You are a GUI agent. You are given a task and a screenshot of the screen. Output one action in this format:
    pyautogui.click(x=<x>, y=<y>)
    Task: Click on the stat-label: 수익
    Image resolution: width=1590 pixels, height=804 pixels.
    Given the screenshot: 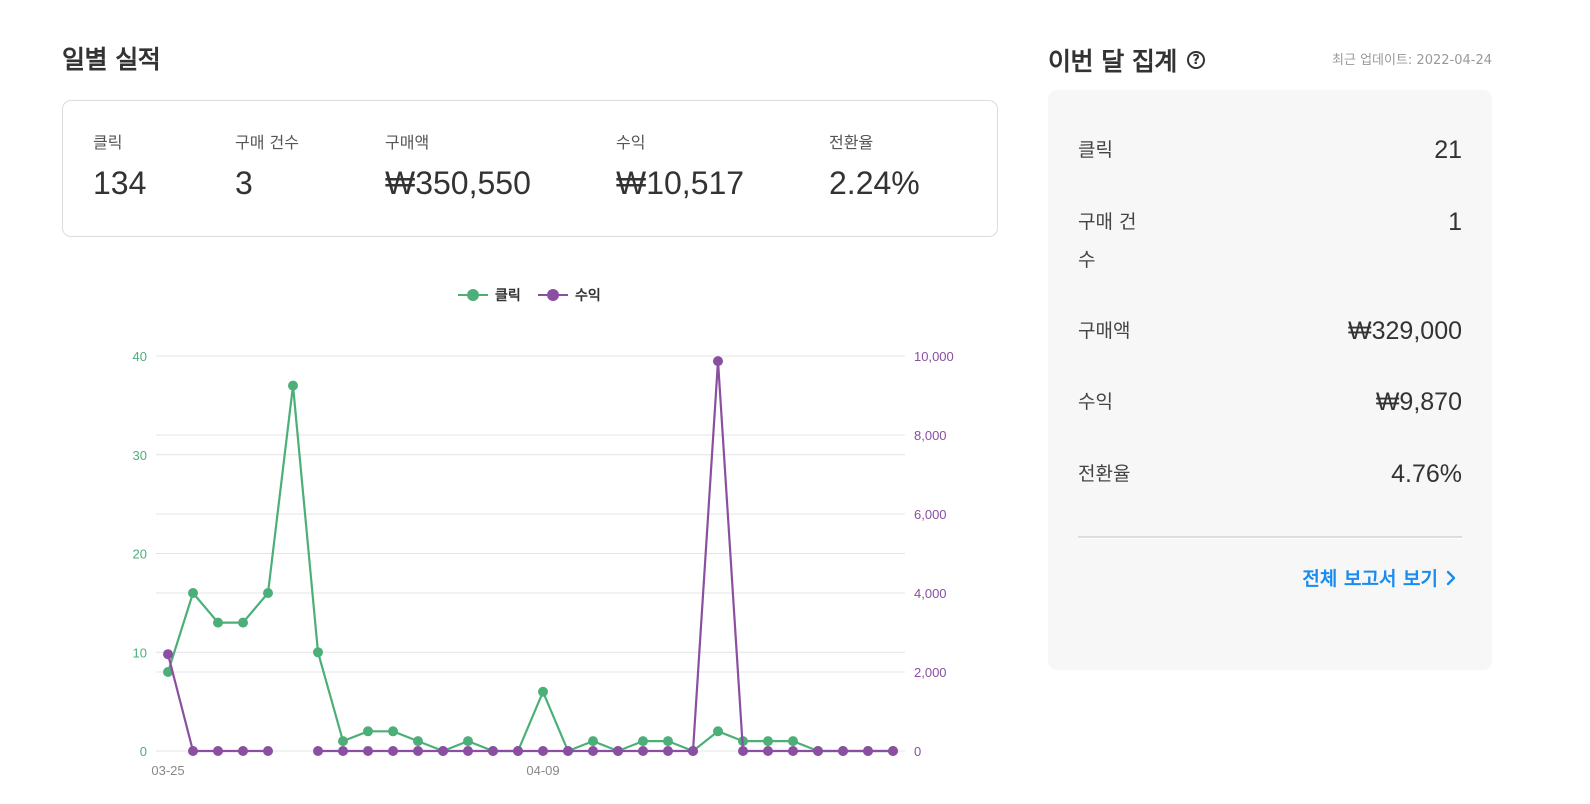 What is the action you would take?
    pyautogui.click(x=631, y=142)
    